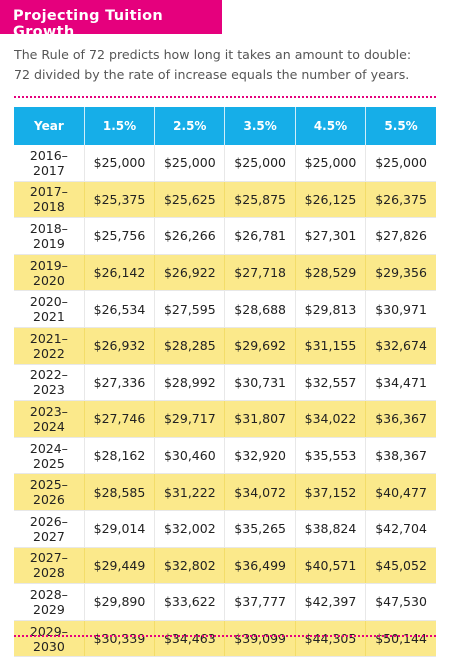  Describe the element at coordinates (400, 273) in the screenshot. I see `cell: $29,356` at that location.